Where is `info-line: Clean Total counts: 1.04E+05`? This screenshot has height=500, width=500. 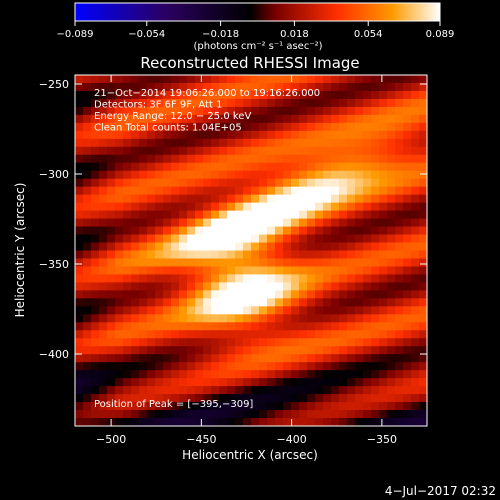 info-line: Clean Total counts: 1.04E+05 is located at coordinates (168, 128).